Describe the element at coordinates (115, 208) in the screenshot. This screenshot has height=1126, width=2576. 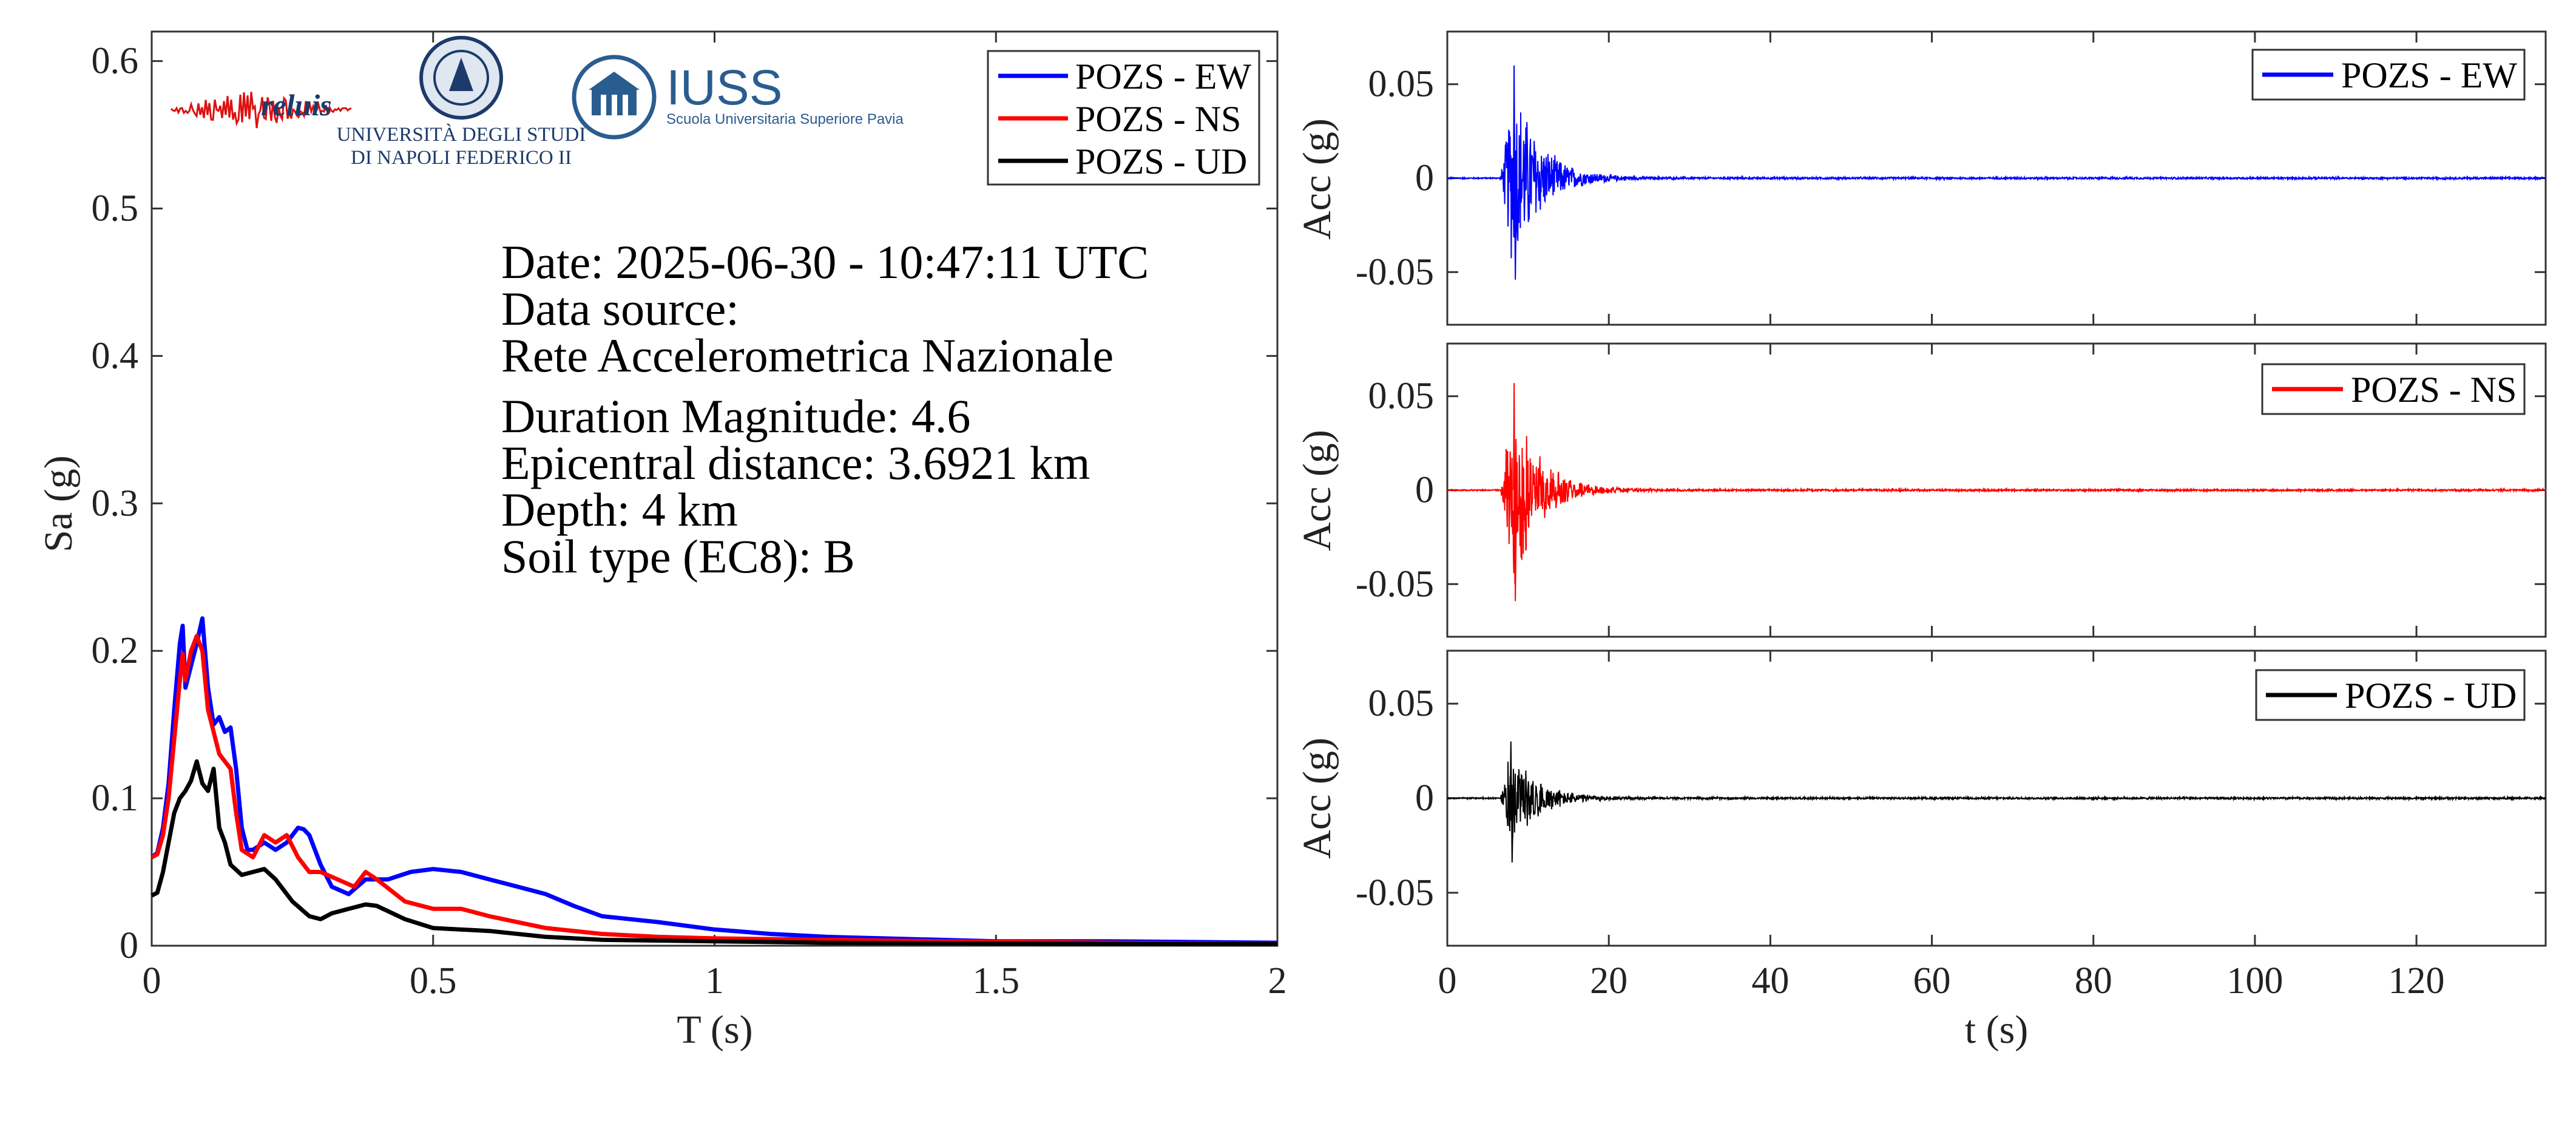
I see `y-tick-label: 0.5` at that location.